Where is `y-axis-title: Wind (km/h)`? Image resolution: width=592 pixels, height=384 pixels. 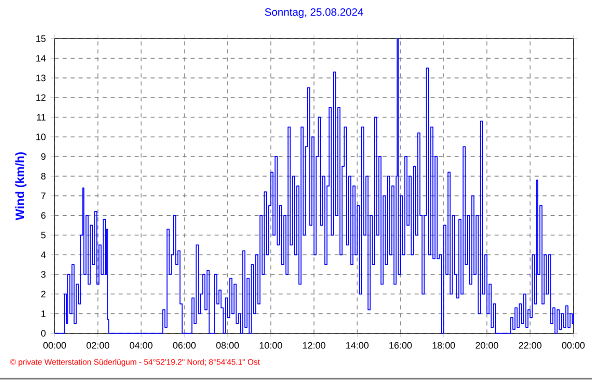
y-axis-title: Wind (km/h) is located at coordinates (20, 186).